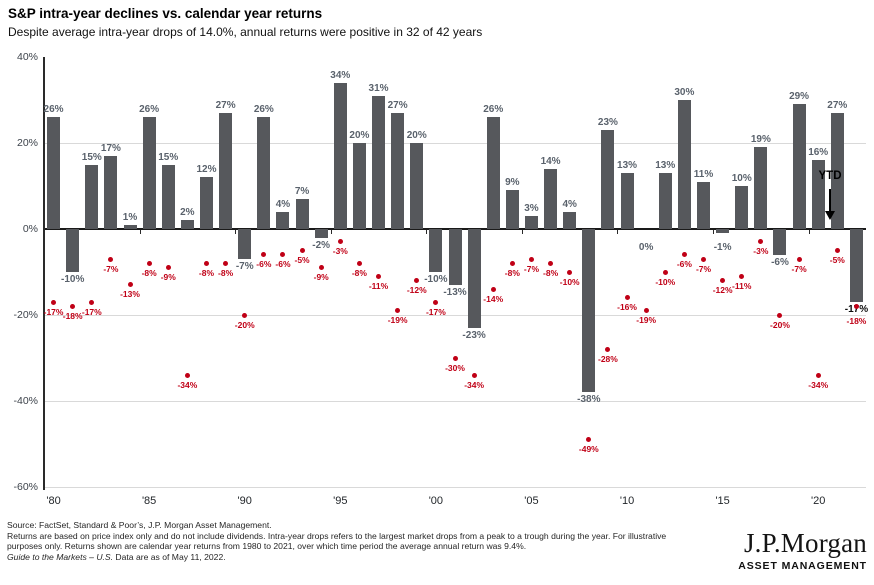 This screenshot has width=874, height=585. I want to click on intra-year-decline-dot-1996, so click(359, 263).